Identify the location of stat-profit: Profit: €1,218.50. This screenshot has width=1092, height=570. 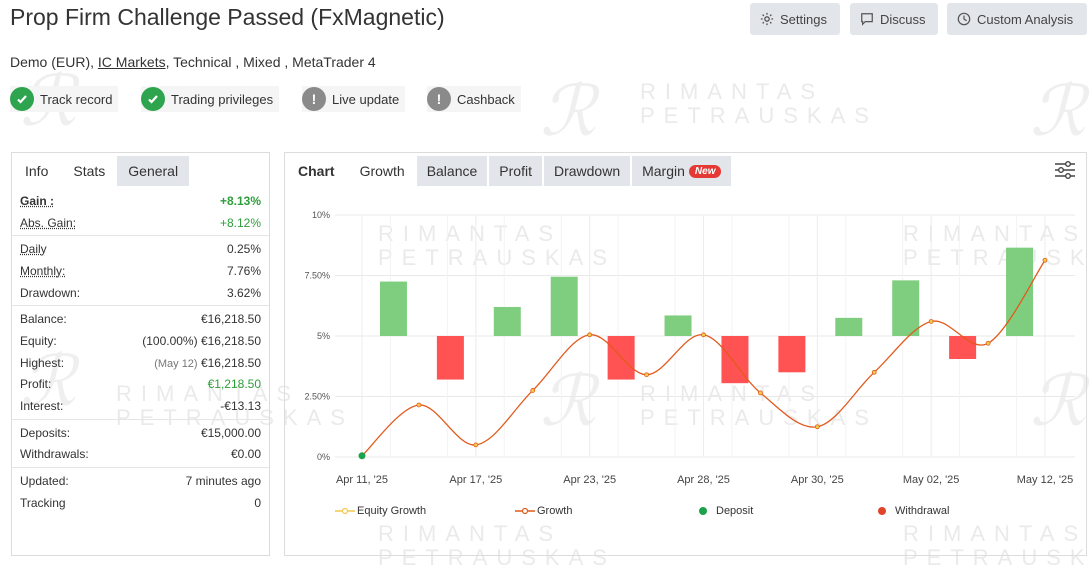
(140, 385).